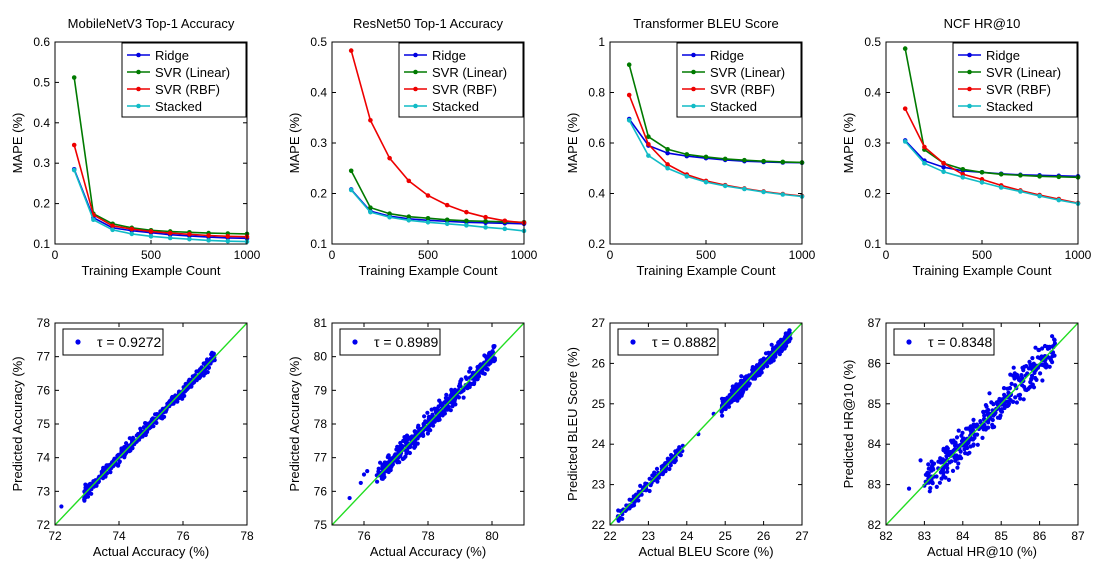 This screenshot has height=577, width=1116. Describe the element at coordinates (464, 89) in the screenshot. I see `legend-label: SVR (RBF)` at that location.